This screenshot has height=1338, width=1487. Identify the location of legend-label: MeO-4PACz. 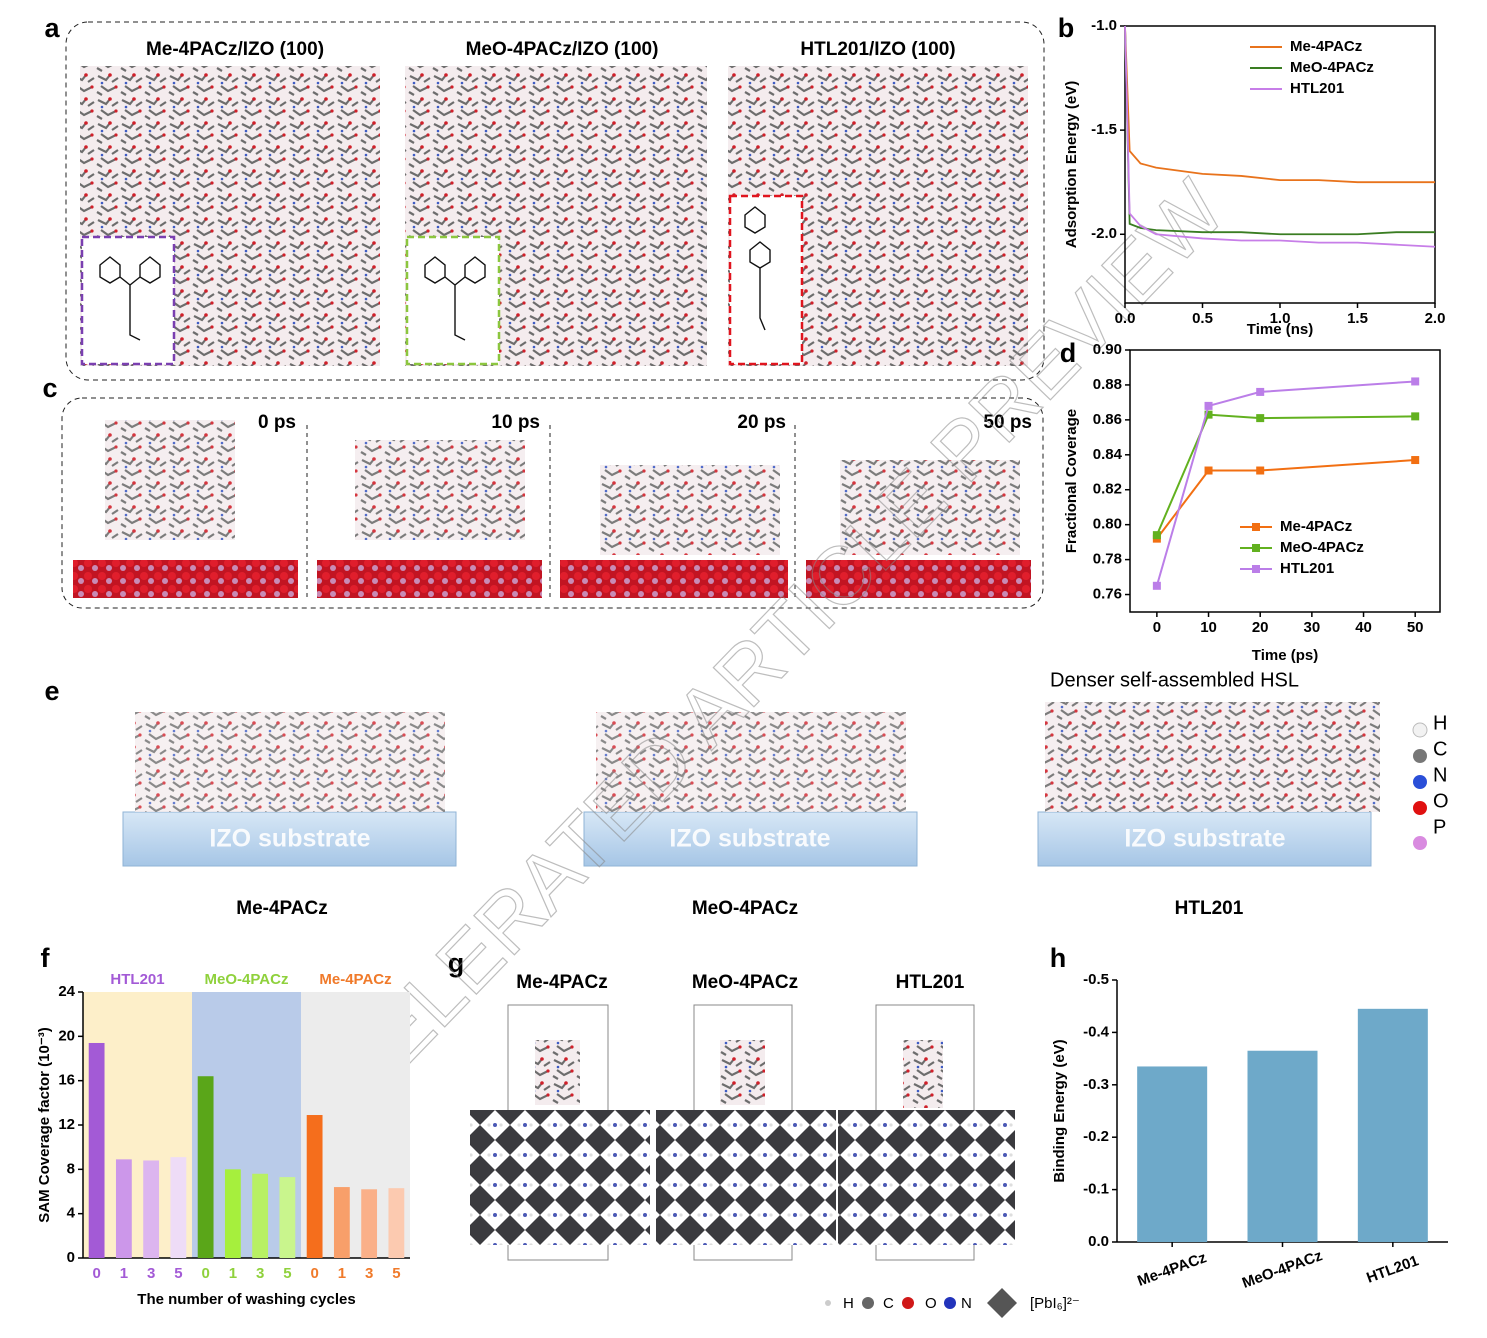
(1332, 67).